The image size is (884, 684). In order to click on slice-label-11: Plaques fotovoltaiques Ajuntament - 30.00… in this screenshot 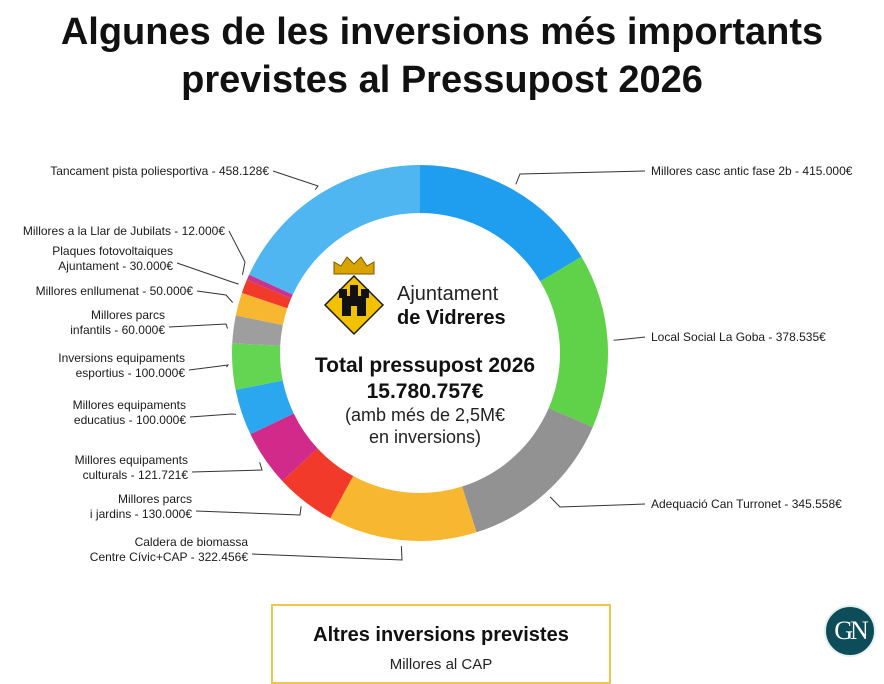, I will do `click(112, 258)`.